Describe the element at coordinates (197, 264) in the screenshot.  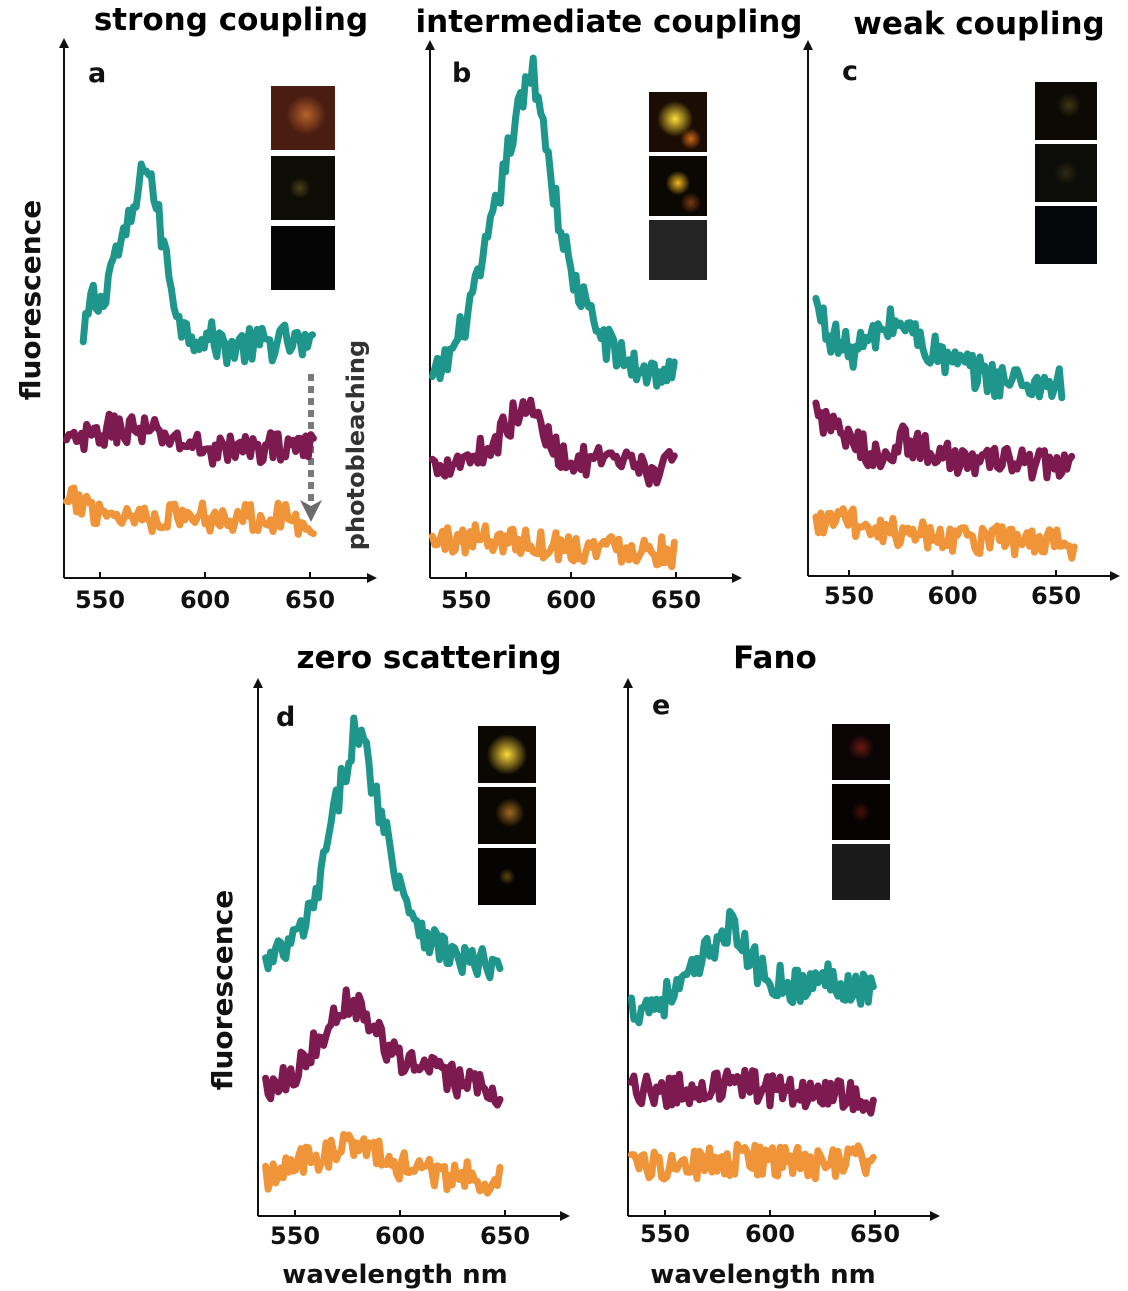
I see `panel-a-series-before-bleaching` at that location.